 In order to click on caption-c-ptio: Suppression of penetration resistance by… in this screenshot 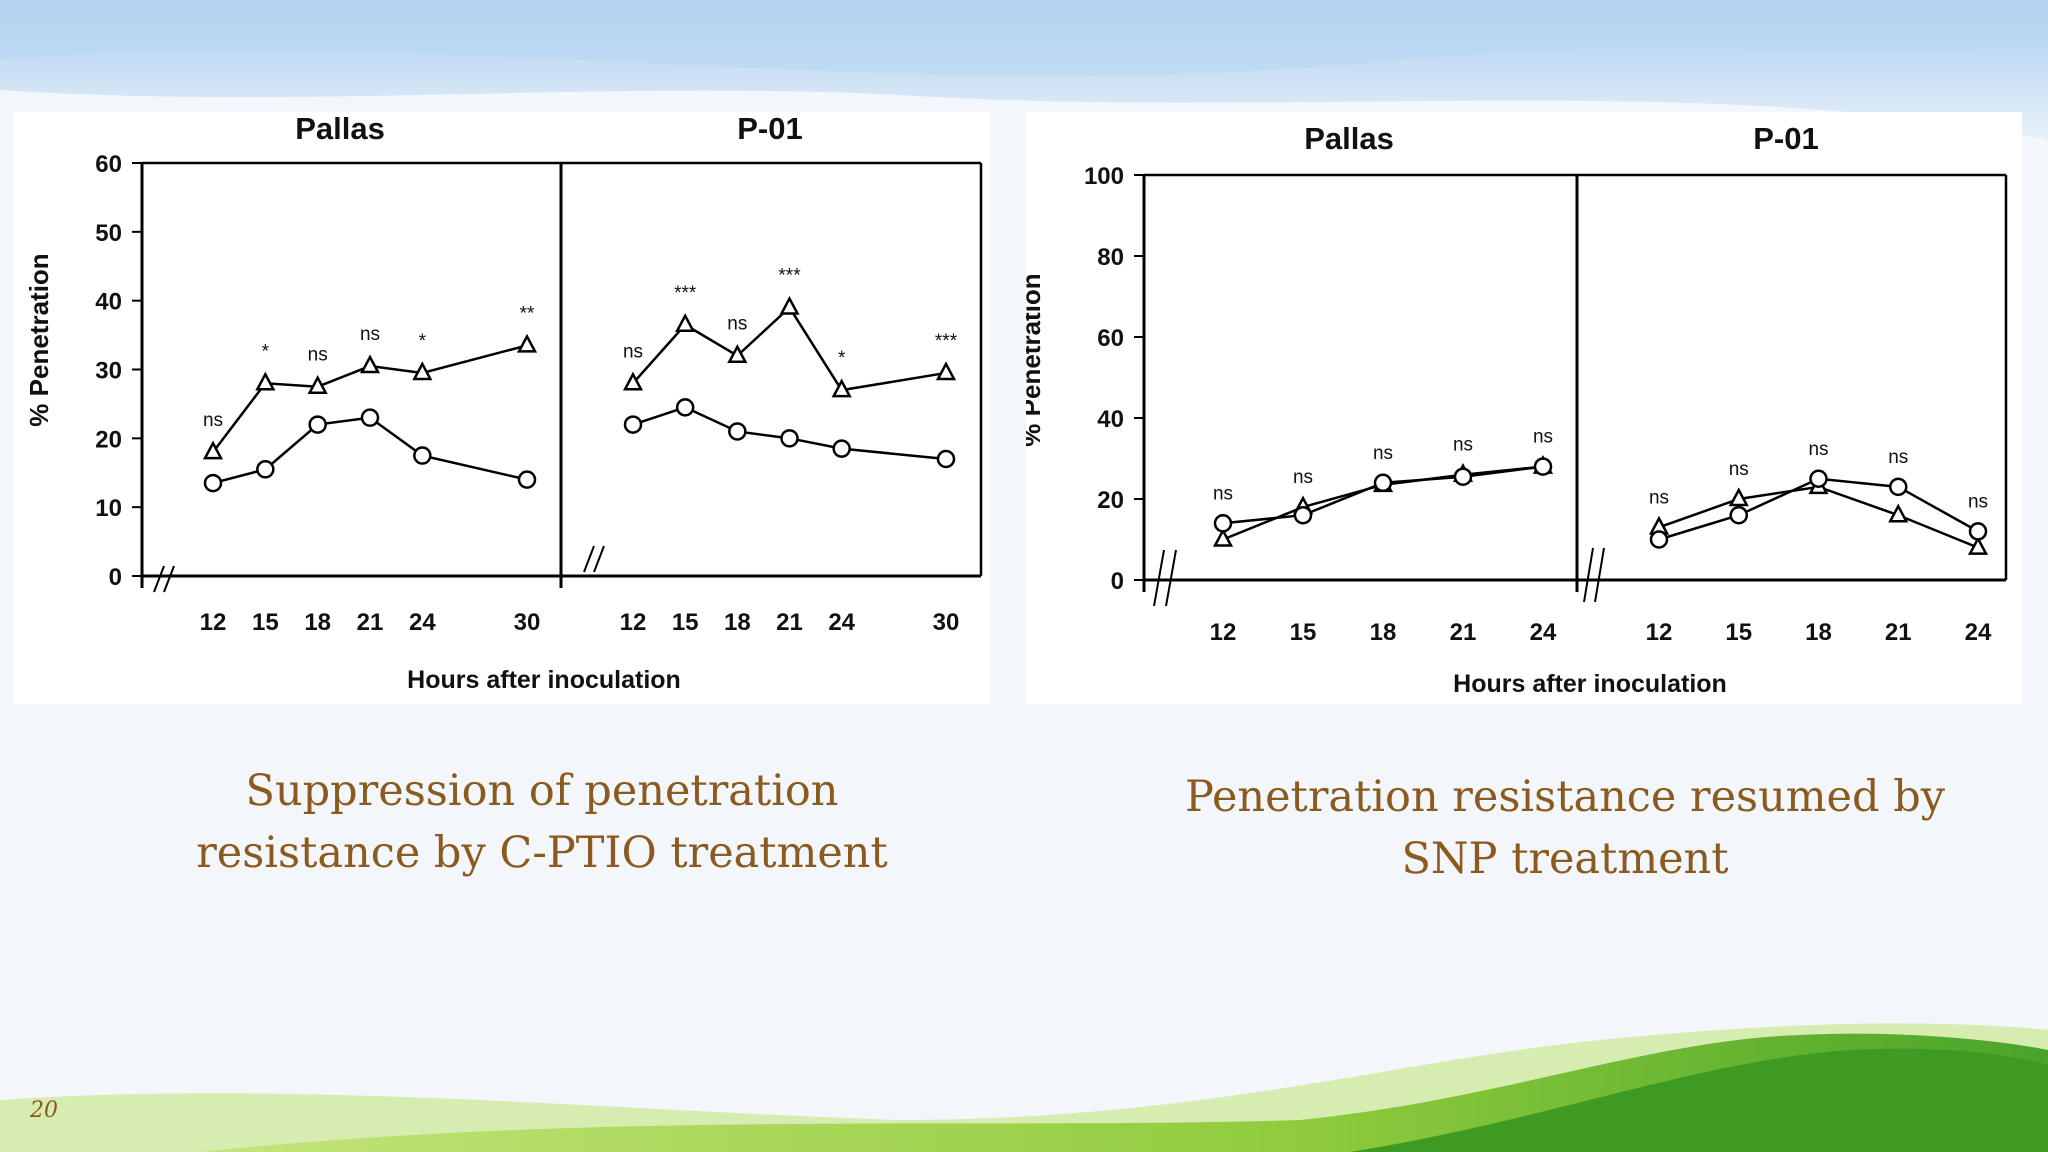, I will do `click(542, 822)`.